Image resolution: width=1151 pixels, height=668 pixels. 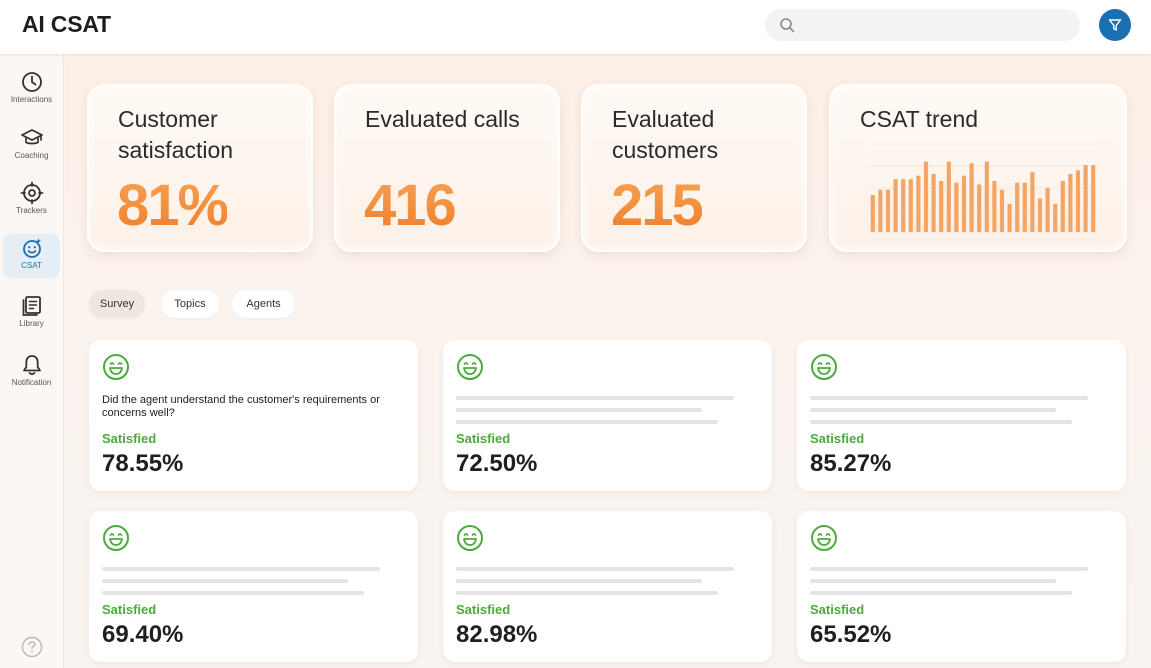 I want to click on csat-trend-chart, so click(x=983, y=188).